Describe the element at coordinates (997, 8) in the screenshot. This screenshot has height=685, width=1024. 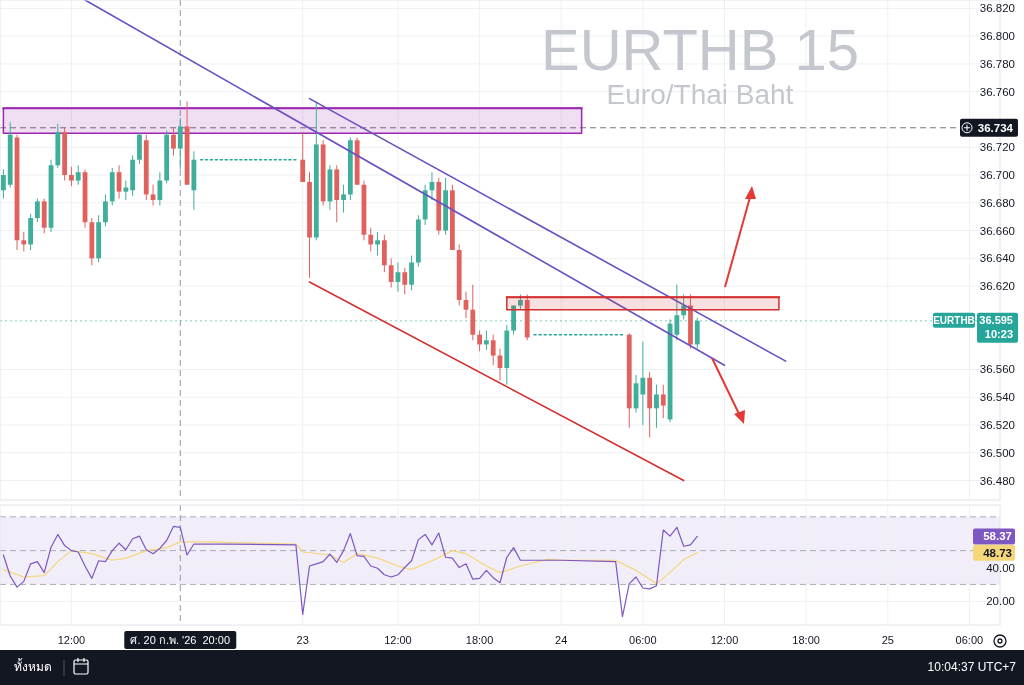
I see `y-tick-label: 36.820` at that location.